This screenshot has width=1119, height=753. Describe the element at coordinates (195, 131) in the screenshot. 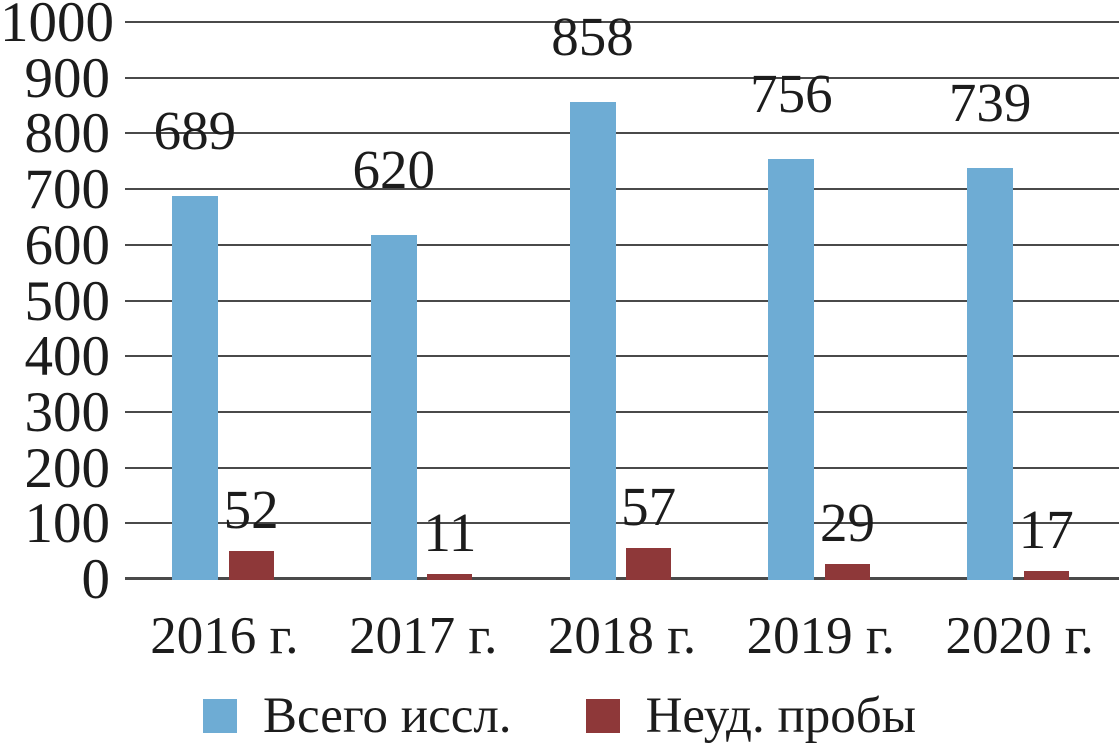

I see `bar-value-label: 689` at that location.